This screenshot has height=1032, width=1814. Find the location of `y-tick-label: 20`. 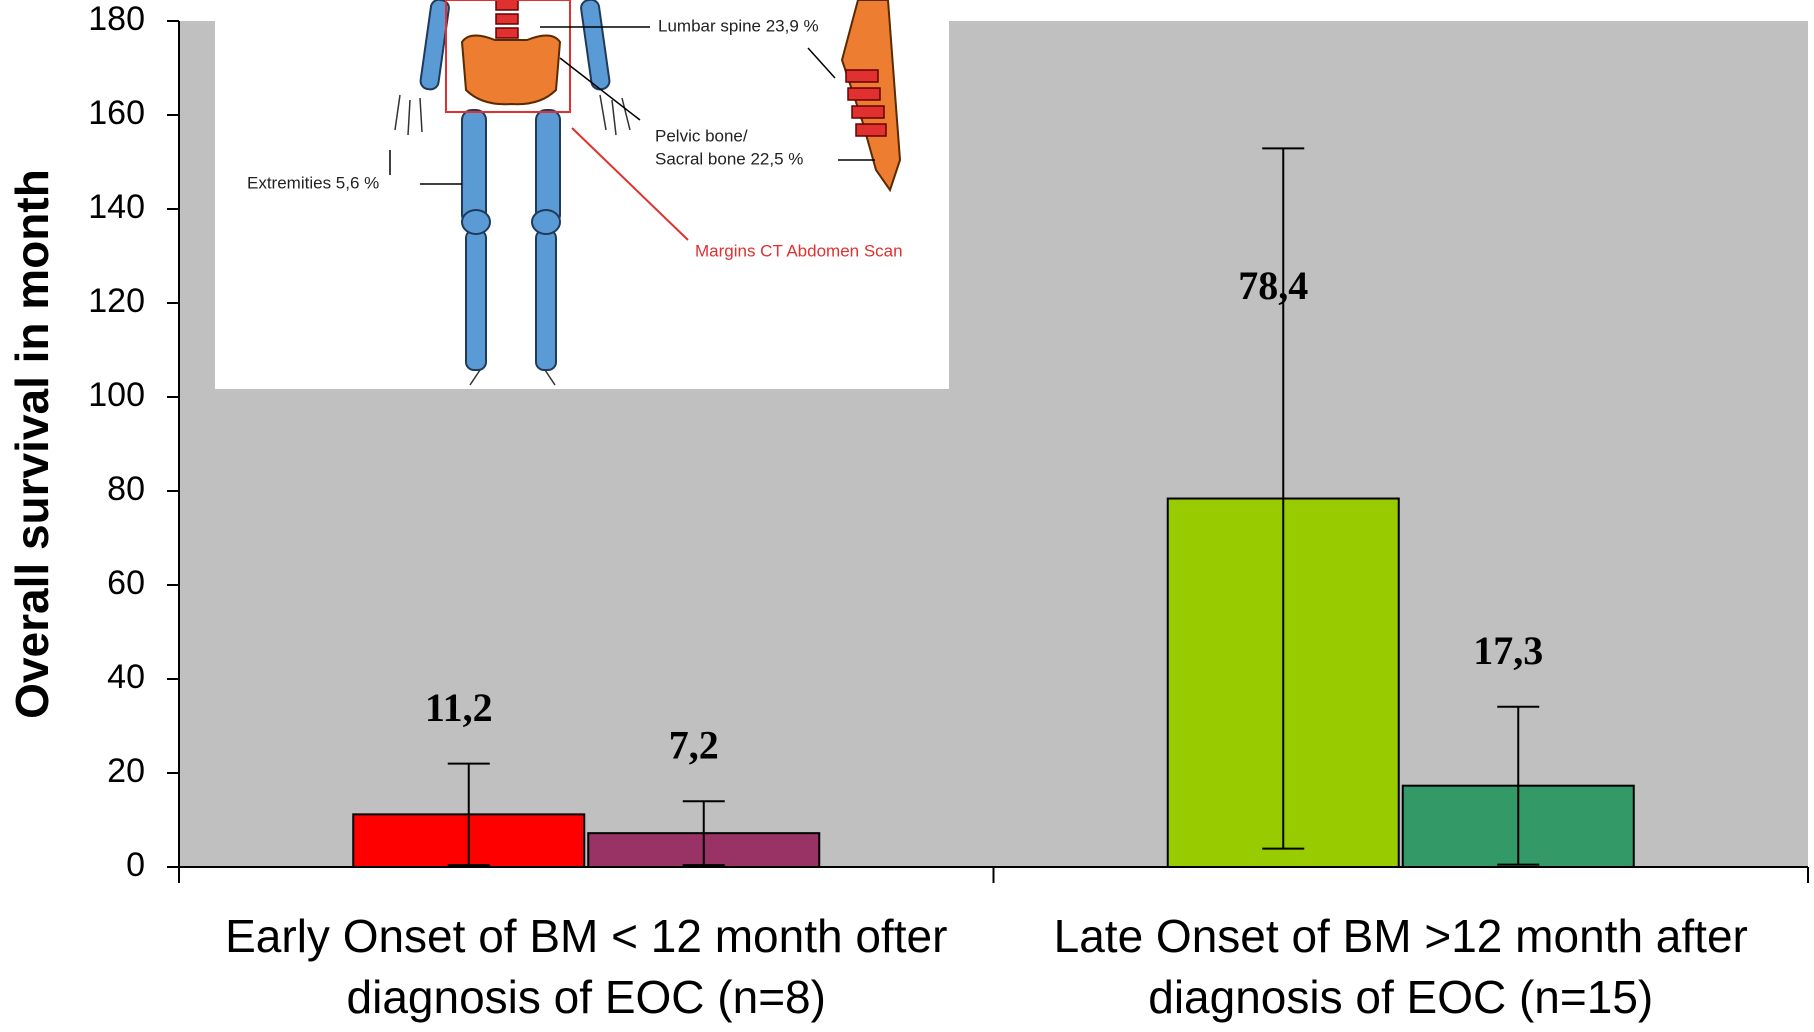

y-tick-label: 20 is located at coordinates (126, 771).